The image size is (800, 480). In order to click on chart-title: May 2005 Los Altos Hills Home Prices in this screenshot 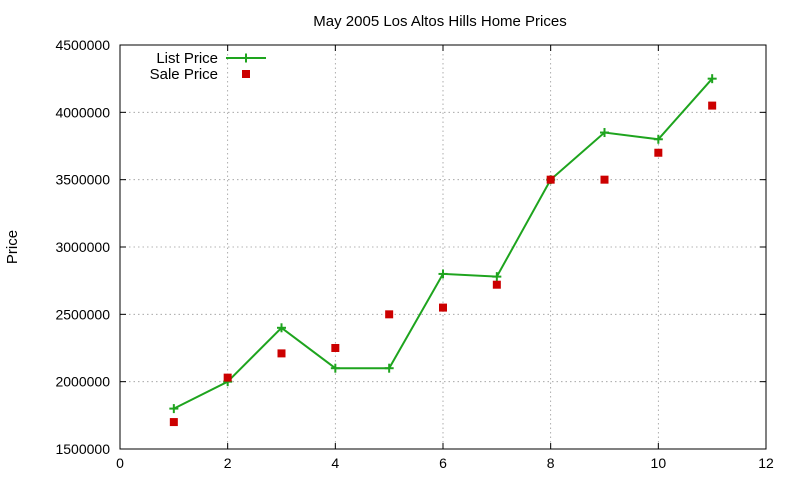, I will do `click(439, 21)`.